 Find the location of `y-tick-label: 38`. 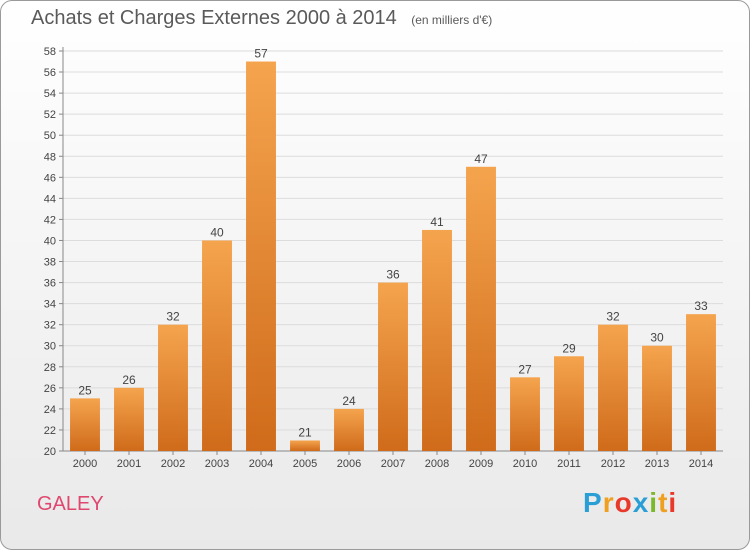

y-tick-label: 38 is located at coordinates (50, 263).